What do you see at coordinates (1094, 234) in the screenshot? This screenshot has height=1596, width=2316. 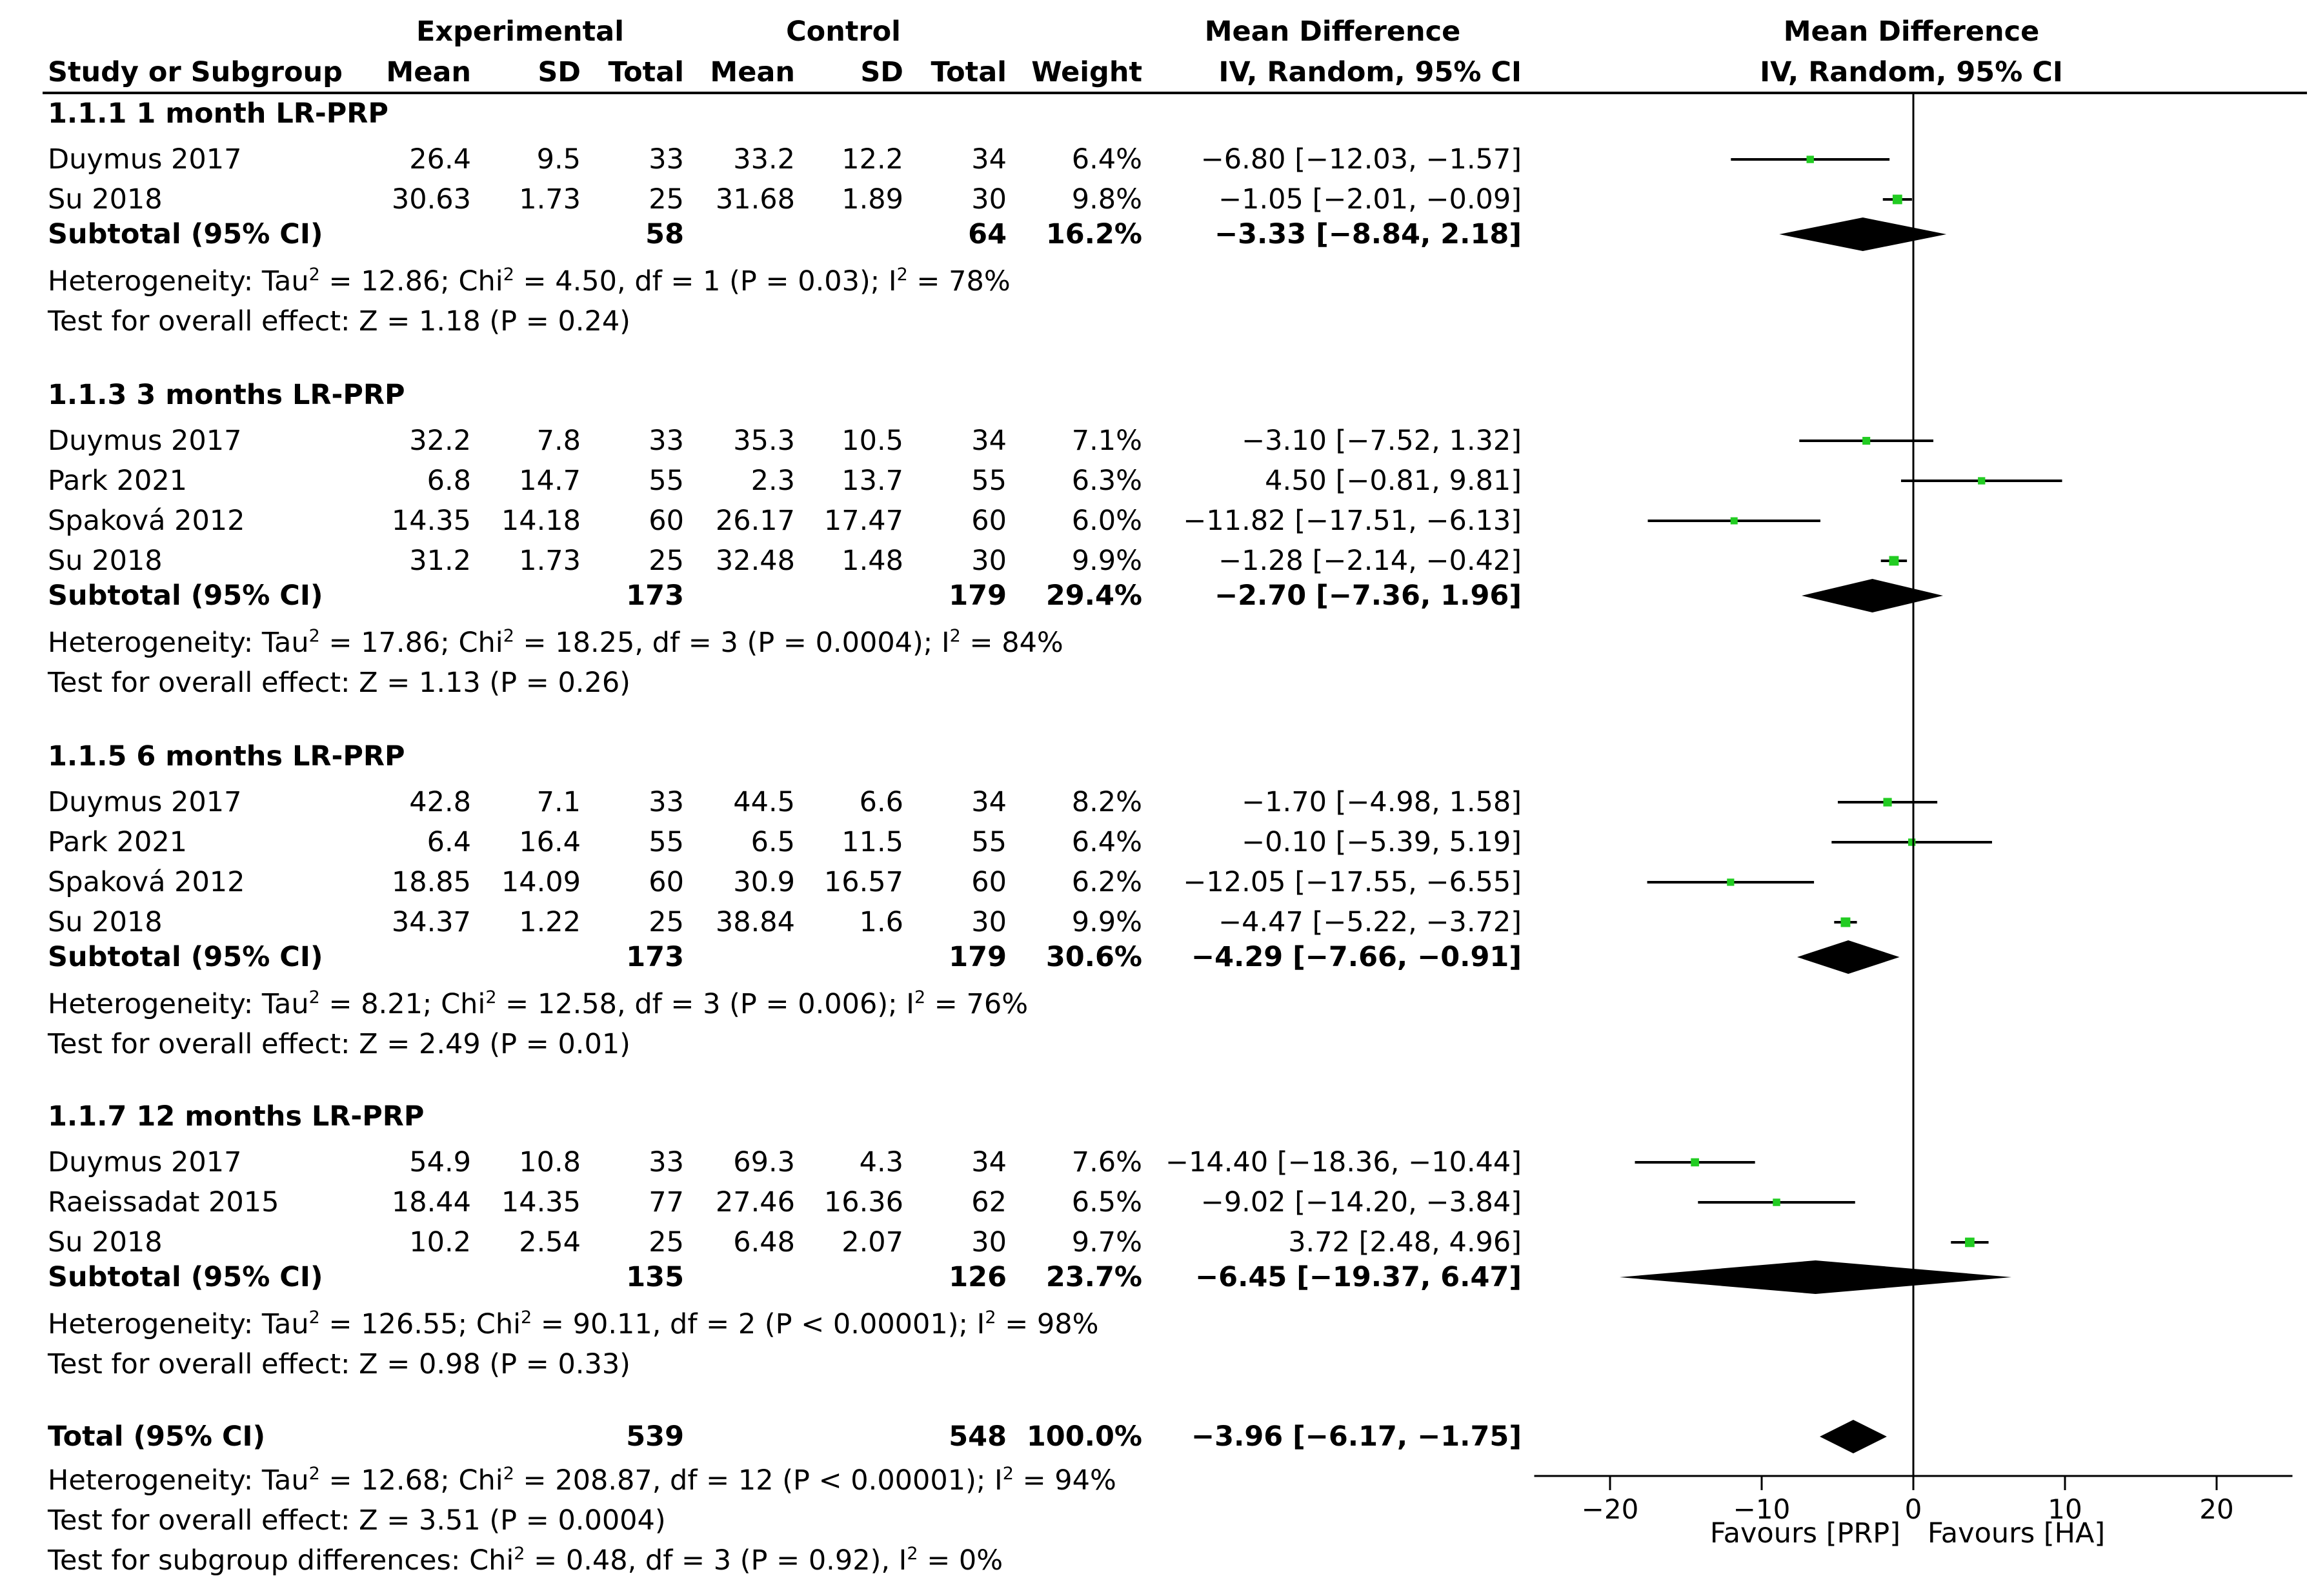 I see `subgroup-1-subtotal-weight: 16.2%` at bounding box center [1094, 234].